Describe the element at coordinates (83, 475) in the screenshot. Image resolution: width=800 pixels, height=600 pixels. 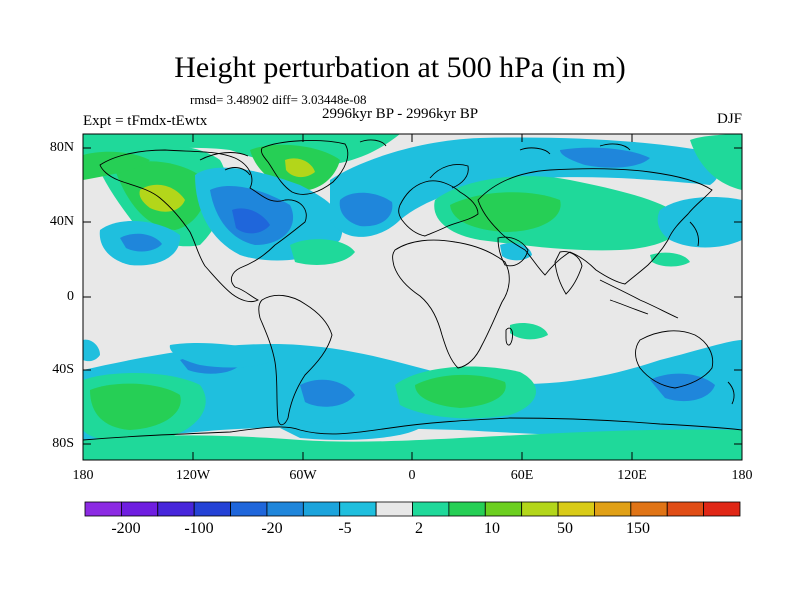
I see `lon-label-180-west: 180` at that location.